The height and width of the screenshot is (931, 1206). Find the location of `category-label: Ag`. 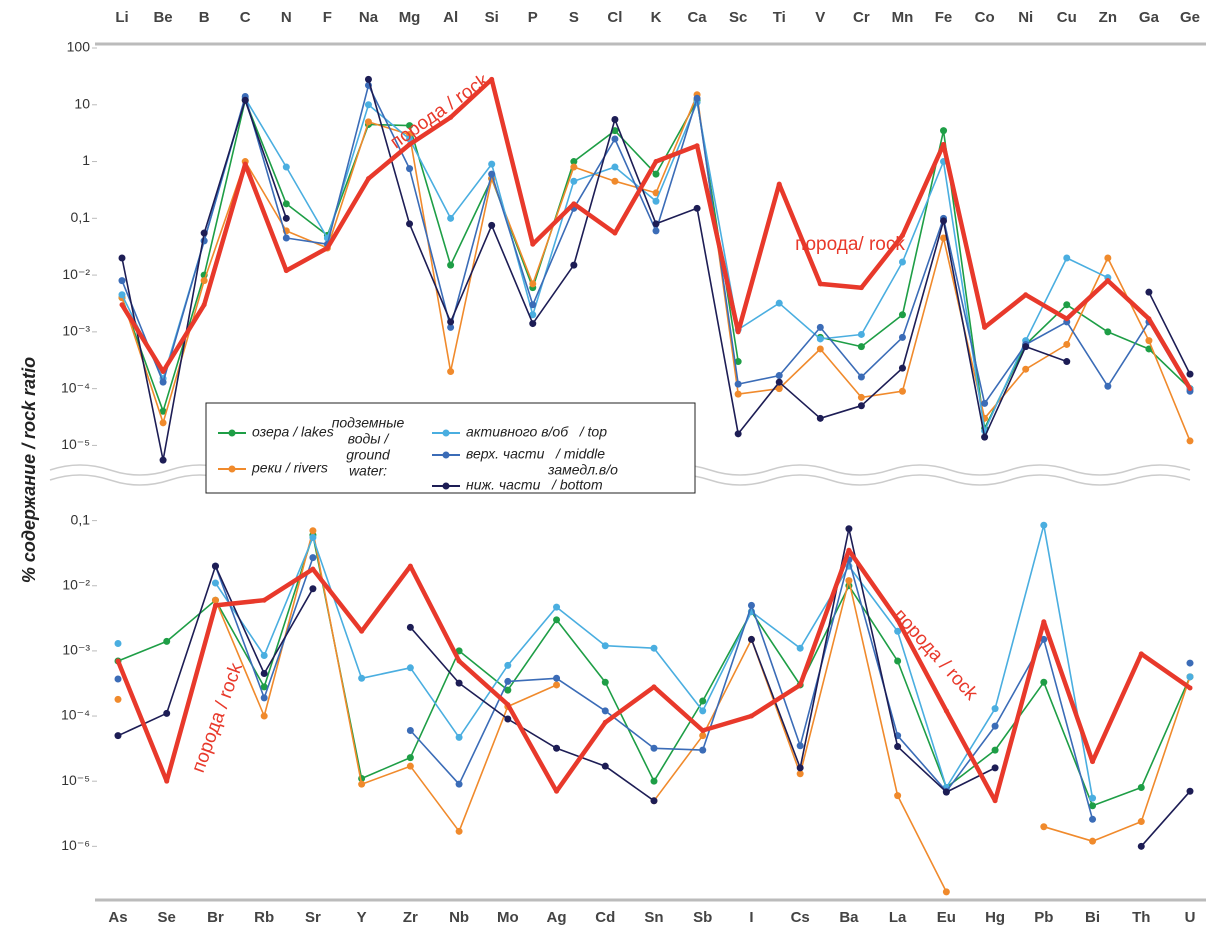

category-label: Ag is located at coordinates (557, 917).